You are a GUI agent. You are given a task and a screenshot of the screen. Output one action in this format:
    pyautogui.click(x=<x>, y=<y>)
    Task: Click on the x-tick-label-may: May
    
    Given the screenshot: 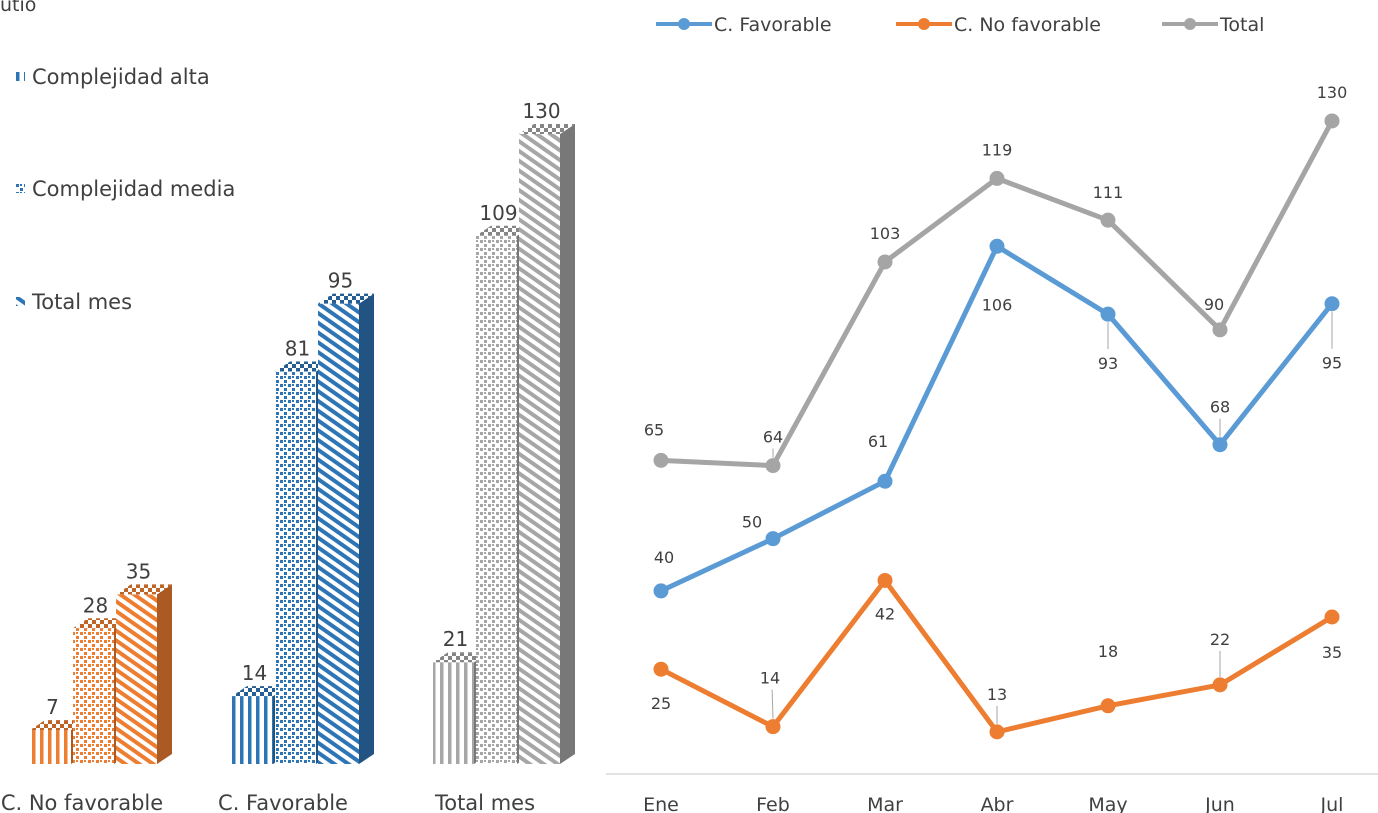 What is the action you would take?
    pyautogui.click(x=1107, y=803)
    